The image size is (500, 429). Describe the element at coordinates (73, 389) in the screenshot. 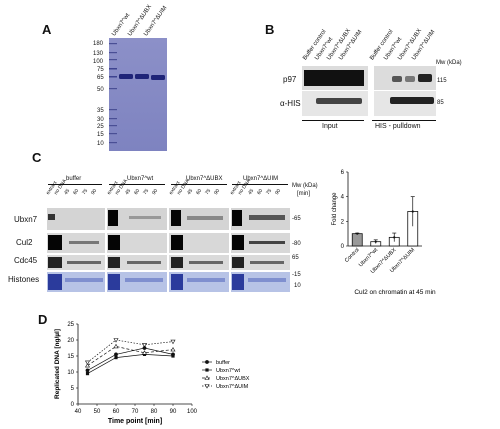

I see `y-tick-label: 5` at that location.